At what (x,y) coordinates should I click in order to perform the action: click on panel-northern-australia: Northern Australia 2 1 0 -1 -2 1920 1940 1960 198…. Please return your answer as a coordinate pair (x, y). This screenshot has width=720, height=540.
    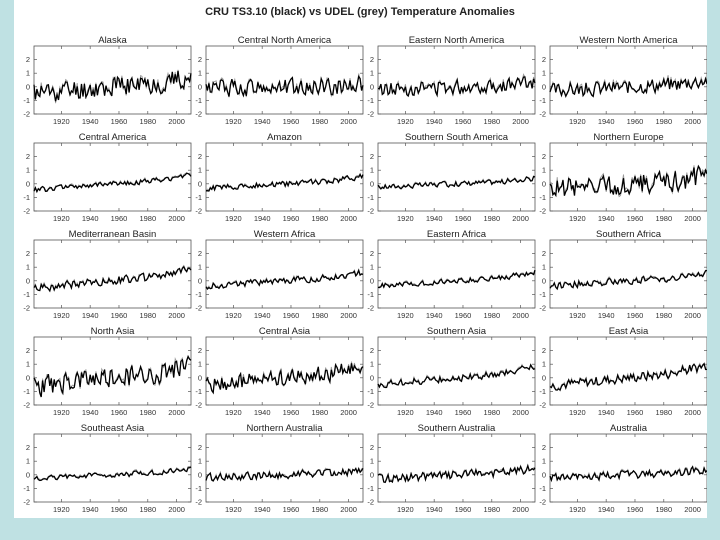
    Looking at the image, I should click on (279, 468).